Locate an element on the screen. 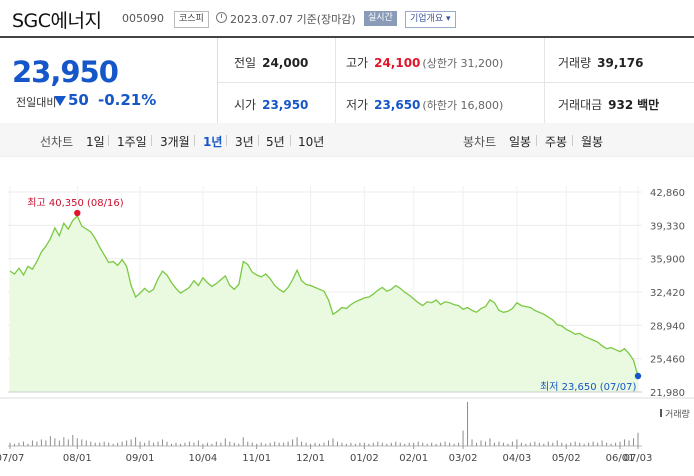 Image resolution: width=694 pixels, height=476 pixels. stat-value: 23,950 is located at coordinates (285, 105).